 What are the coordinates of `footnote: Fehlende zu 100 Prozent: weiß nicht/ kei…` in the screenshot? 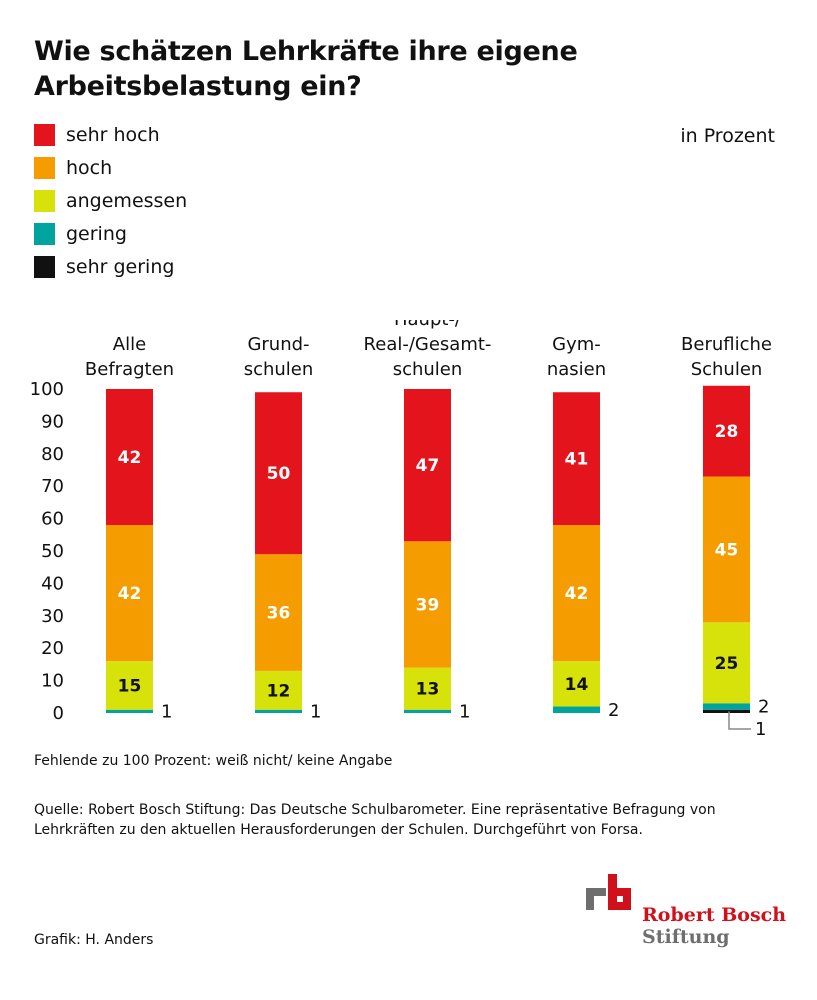 It's located at (213, 761).